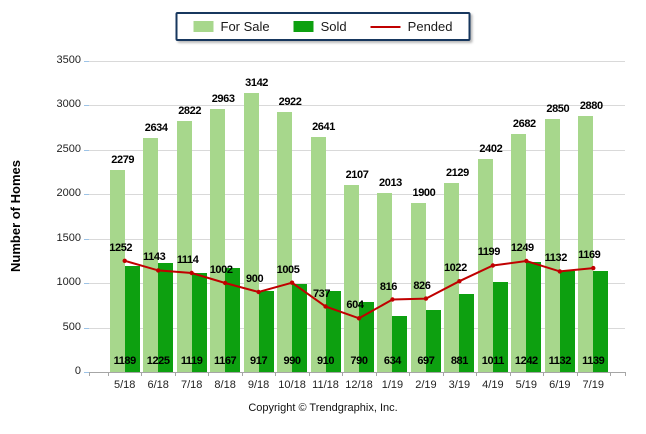  Describe the element at coordinates (591, 106) in the screenshot. I see `for-sale-value-label: 2880` at that location.